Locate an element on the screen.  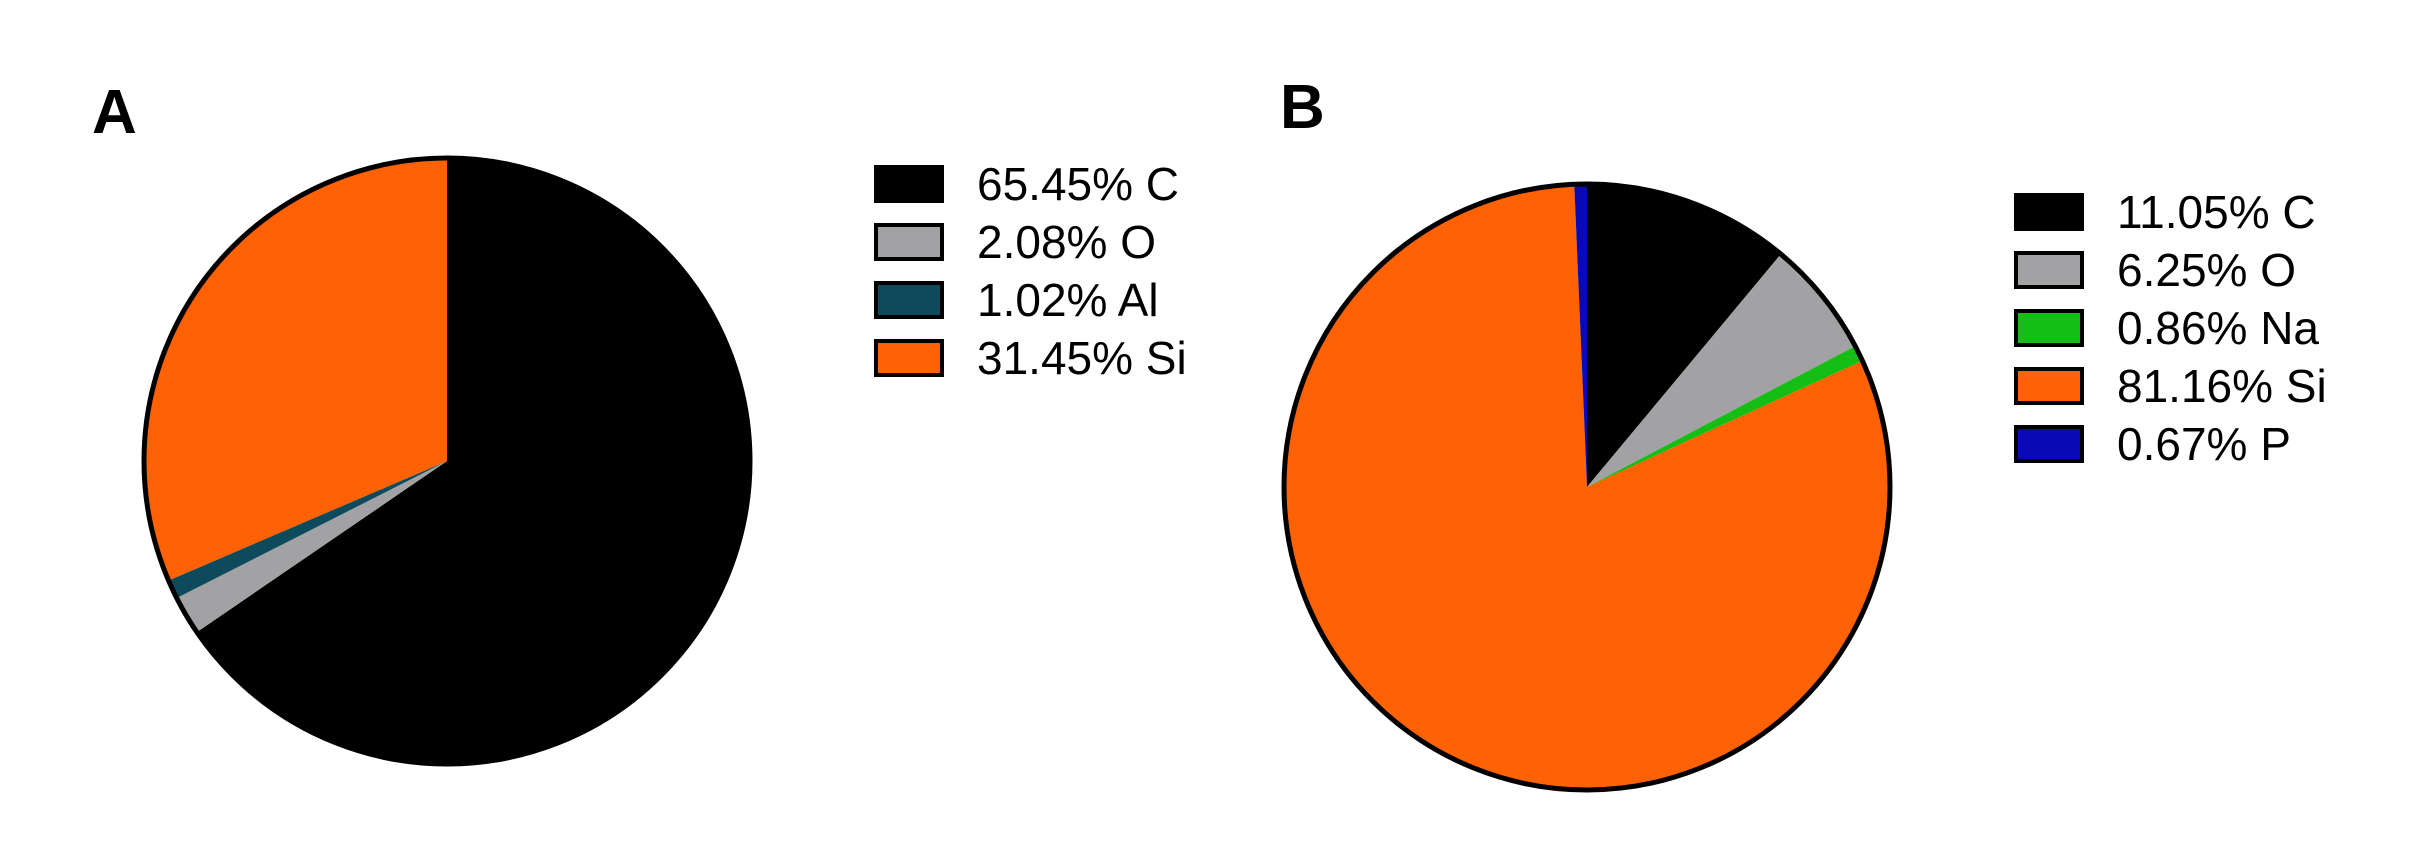
pie-slice-na is located at coordinates (1725, 416).